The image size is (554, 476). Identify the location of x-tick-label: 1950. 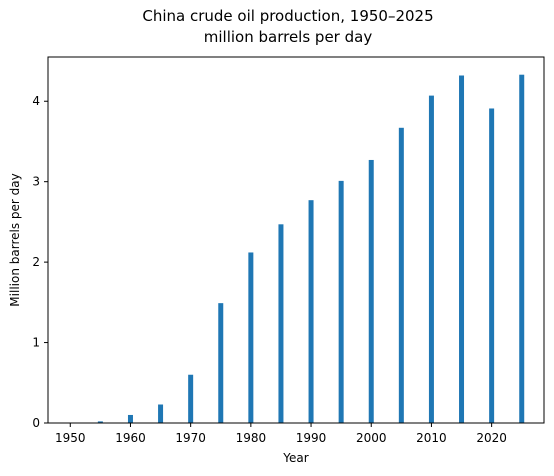
(70, 438).